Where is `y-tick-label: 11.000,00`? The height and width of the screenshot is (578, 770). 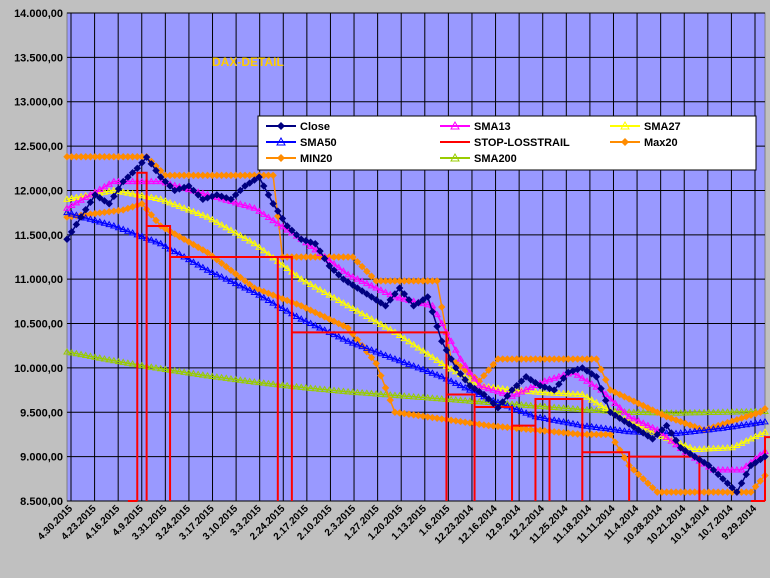 y-tick-label: 11.000,00 is located at coordinates (39, 280).